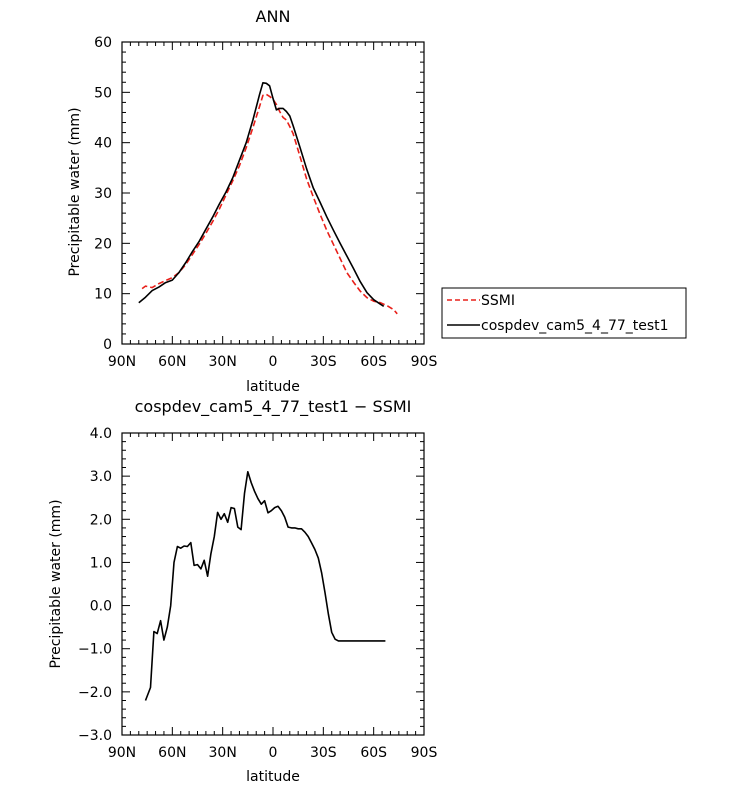 The width and height of the screenshot is (733, 788). I want to click on y-tick-label: −2.0, so click(95, 693).